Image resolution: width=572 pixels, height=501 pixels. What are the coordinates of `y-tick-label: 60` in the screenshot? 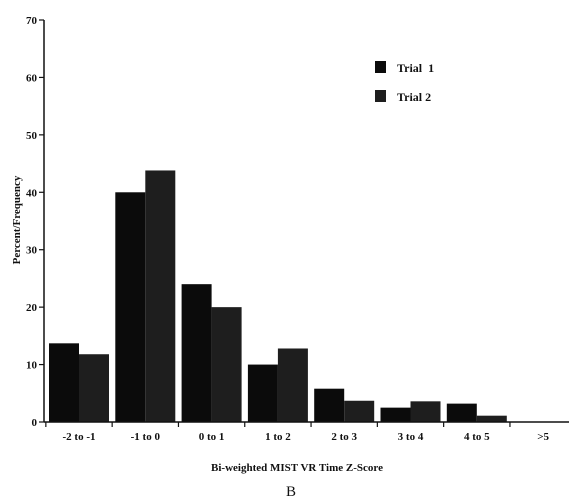 It's located at (32, 78).